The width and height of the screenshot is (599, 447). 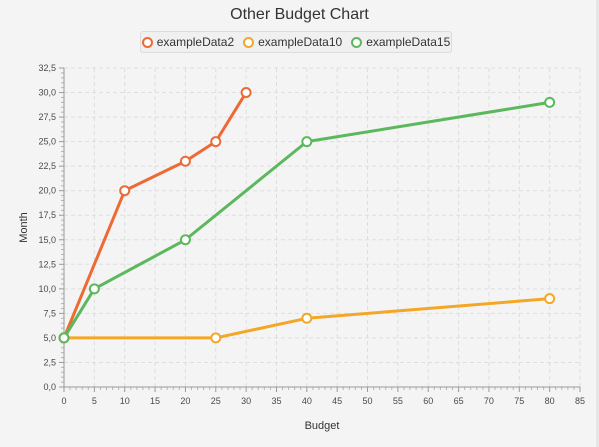 What do you see at coordinates (408, 42) in the screenshot?
I see `legend-label-exampleData15: exampleData15` at bounding box center [408, 42].